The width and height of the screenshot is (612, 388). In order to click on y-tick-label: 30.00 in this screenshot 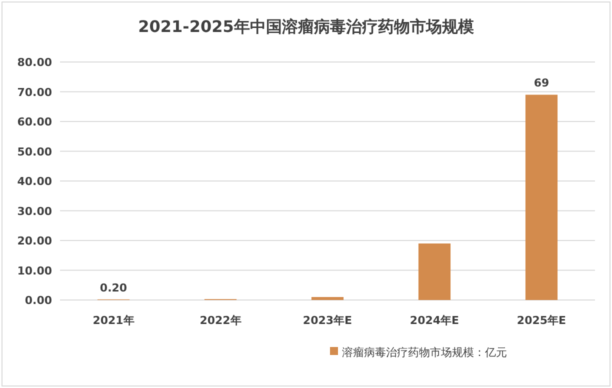, I will do `click(34, 211)`.